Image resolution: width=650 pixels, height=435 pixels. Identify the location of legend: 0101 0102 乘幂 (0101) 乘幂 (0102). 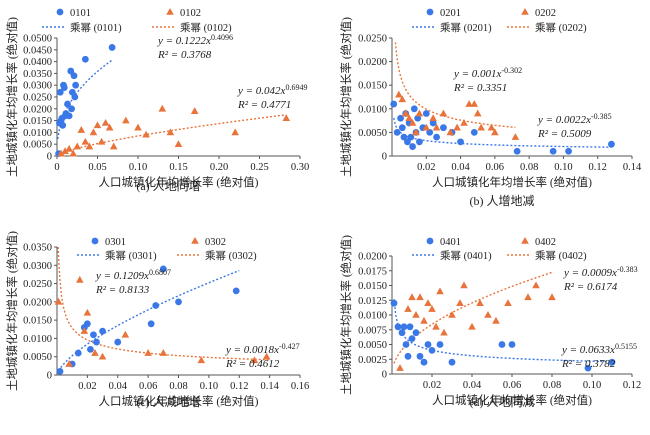
(137, 21).